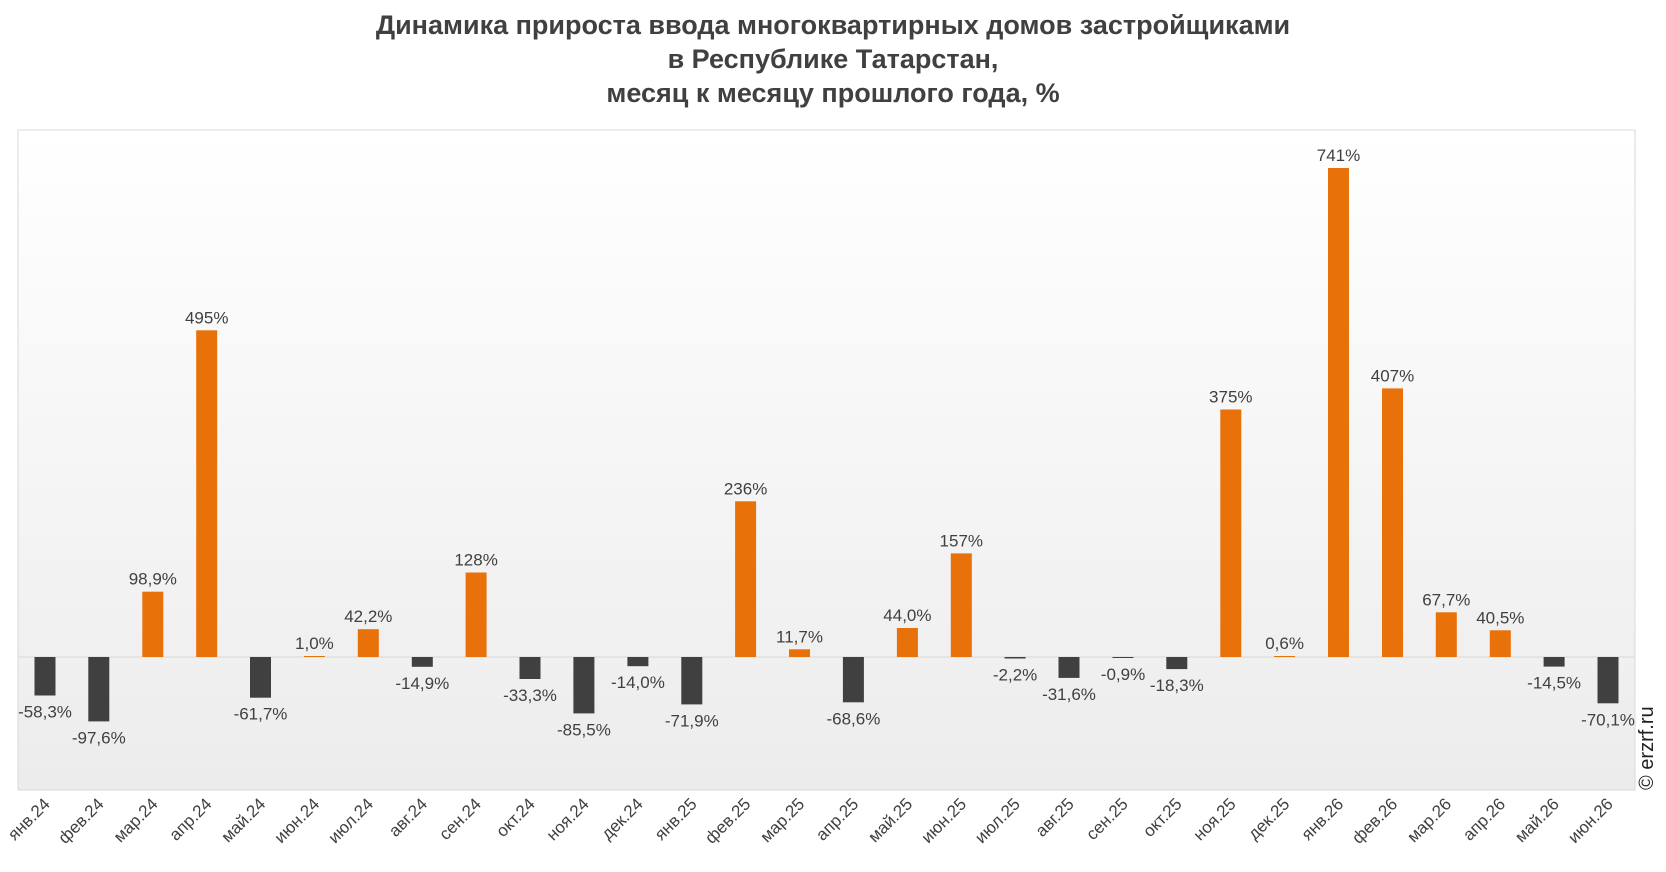  Describe the element at coordinates (314, 643) in the screenshot. I see `data-label-5: 1,0%` at that location.